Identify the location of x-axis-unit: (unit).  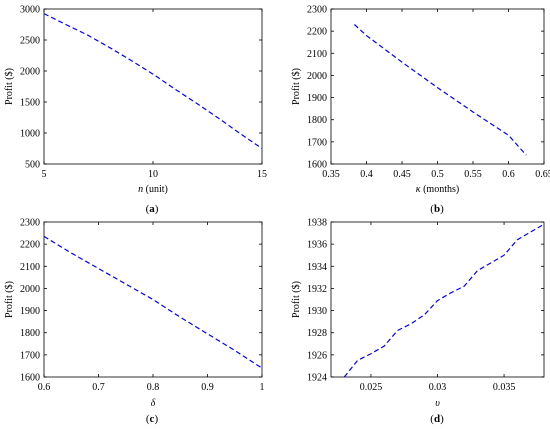
(155, 189).